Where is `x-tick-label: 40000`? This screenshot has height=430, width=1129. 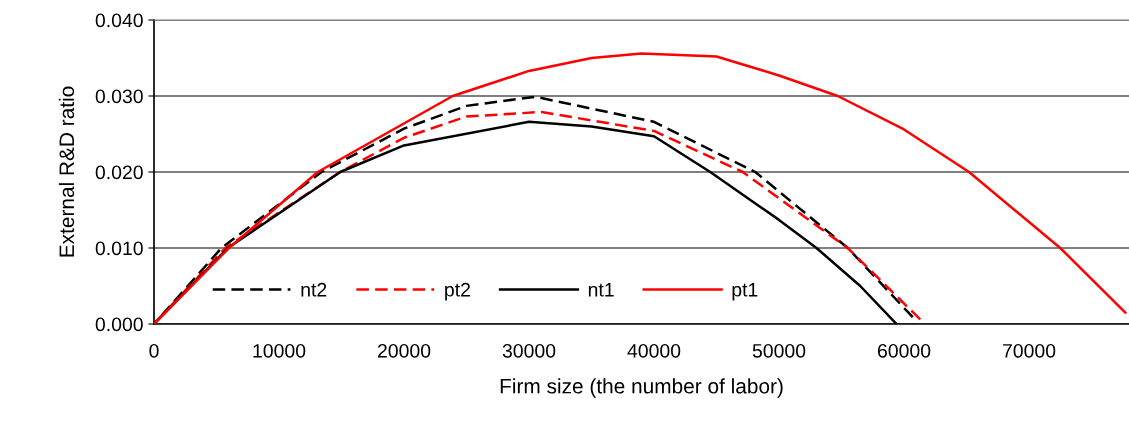 x-tick-label: 40000 is located at coordinates (654, 350).